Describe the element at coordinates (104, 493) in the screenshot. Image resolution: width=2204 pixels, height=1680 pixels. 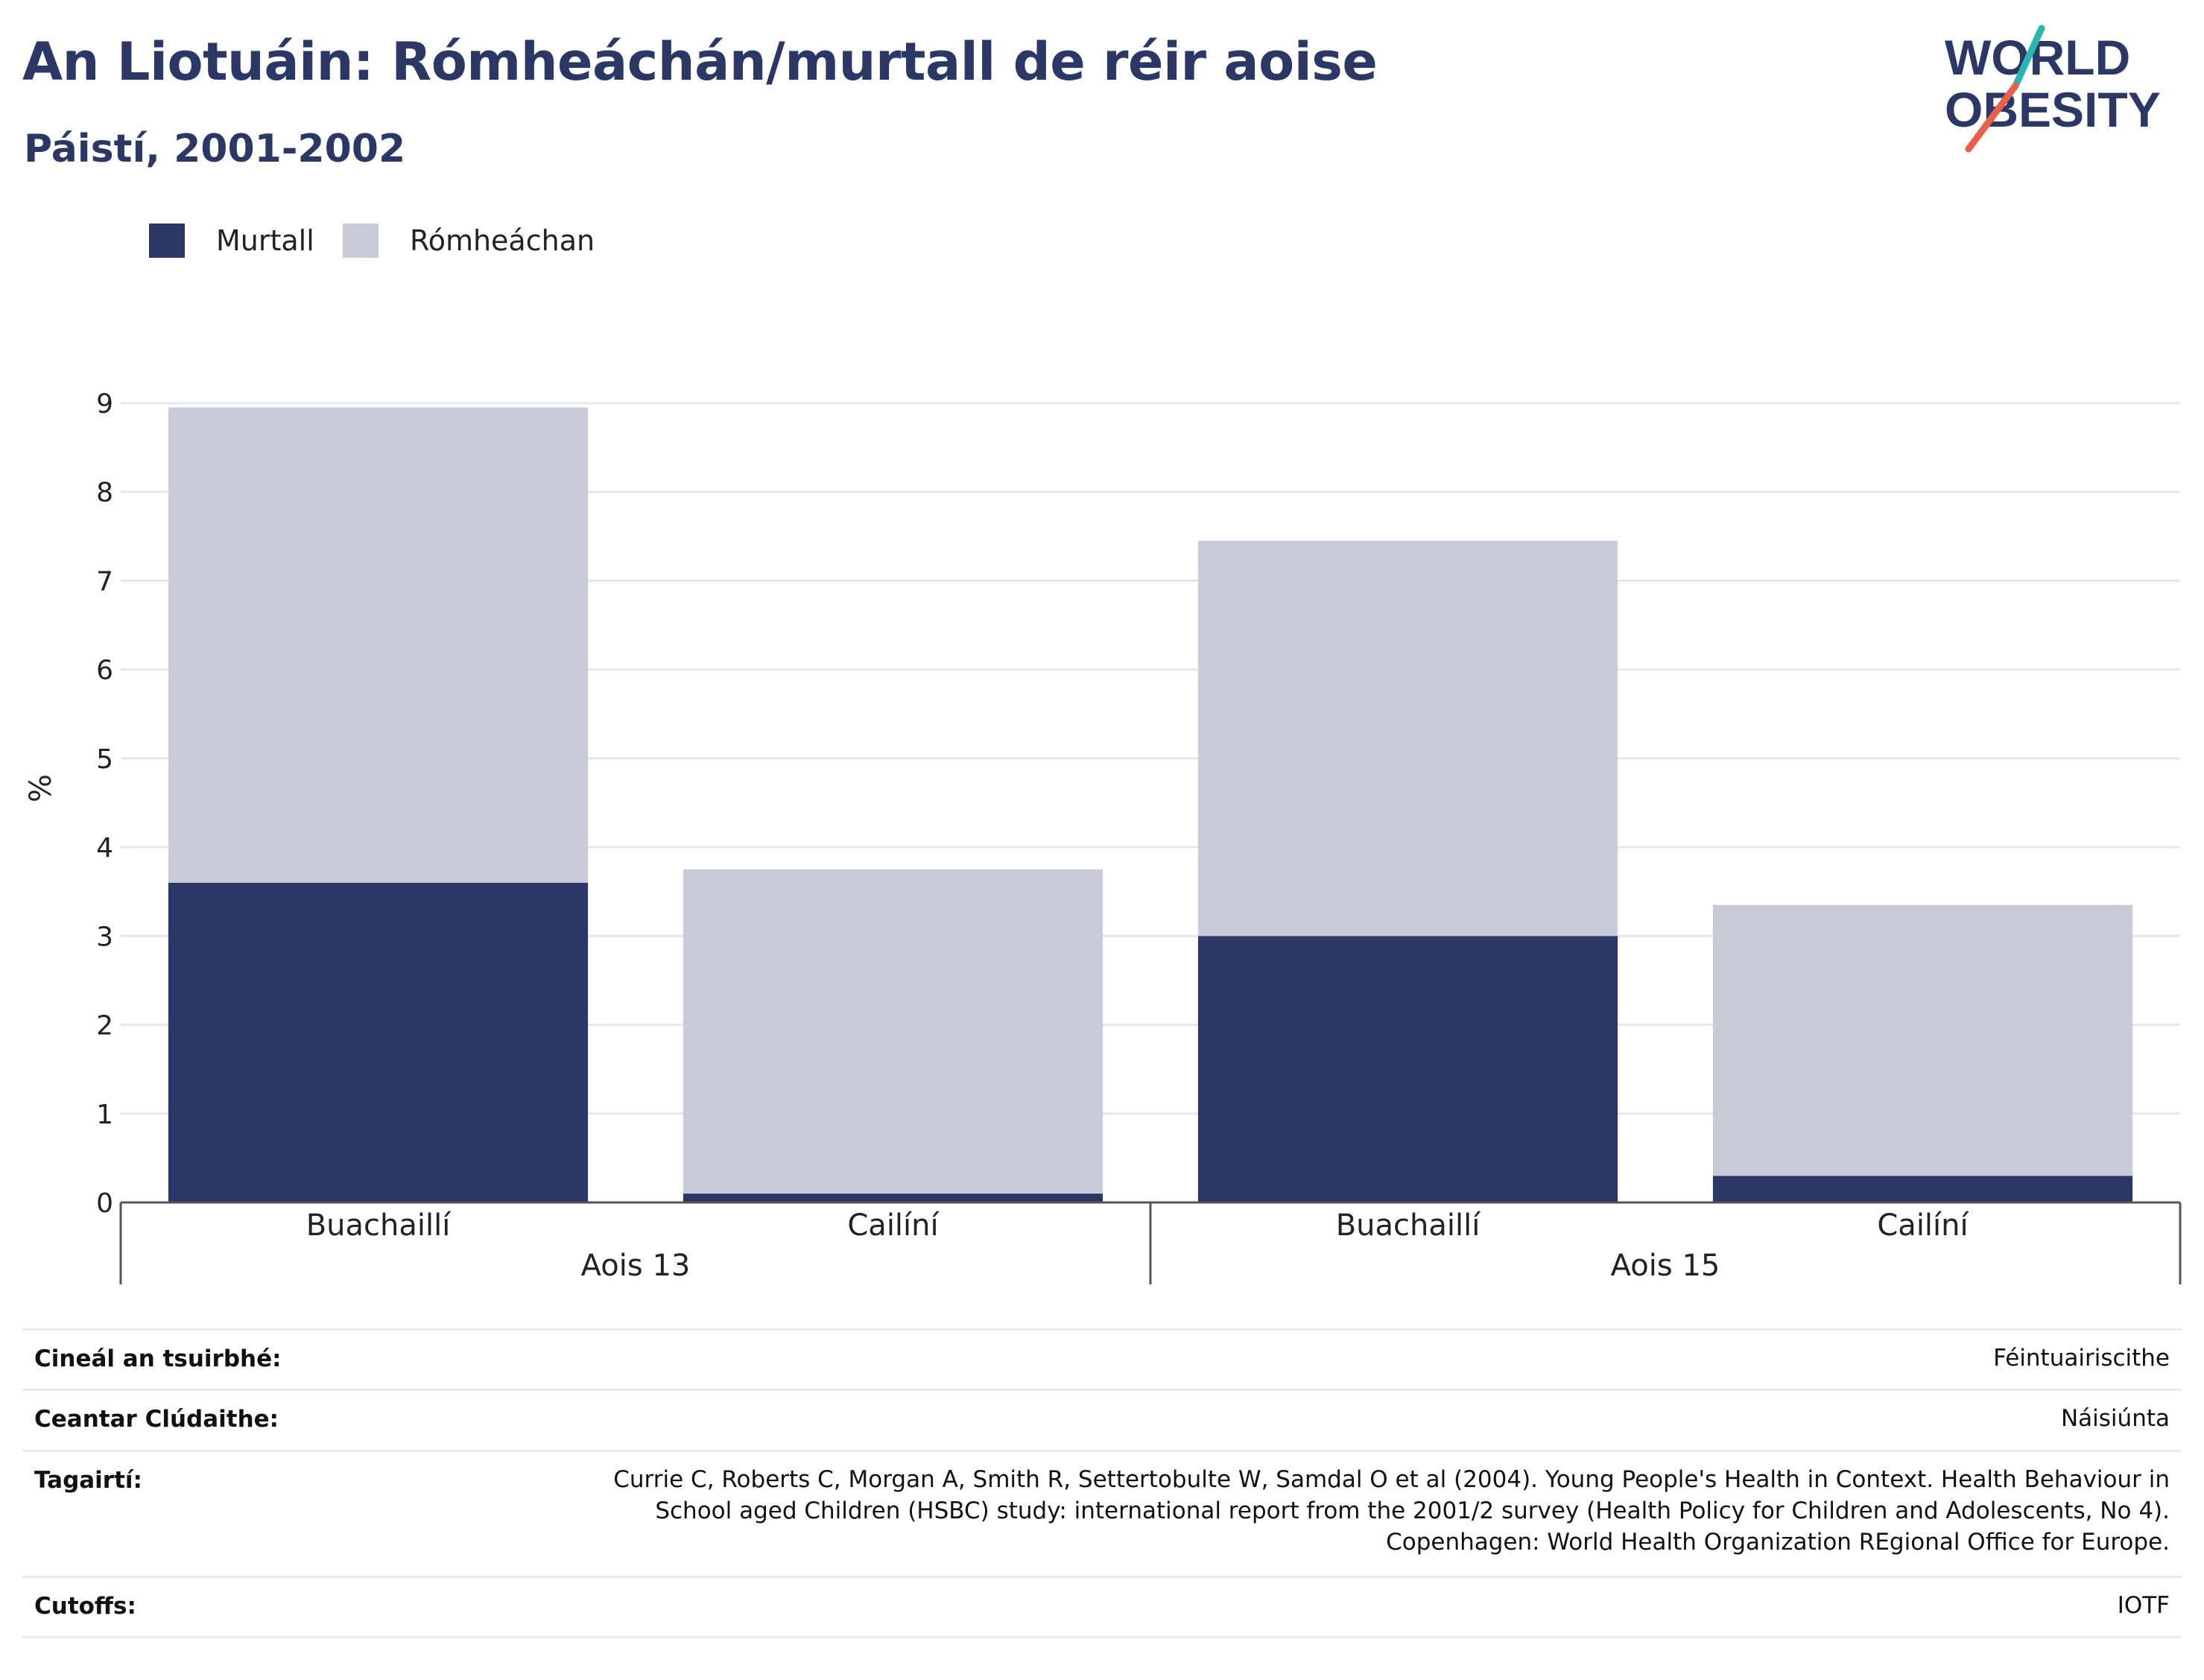
I see `y-tick-label: 8` at that location.